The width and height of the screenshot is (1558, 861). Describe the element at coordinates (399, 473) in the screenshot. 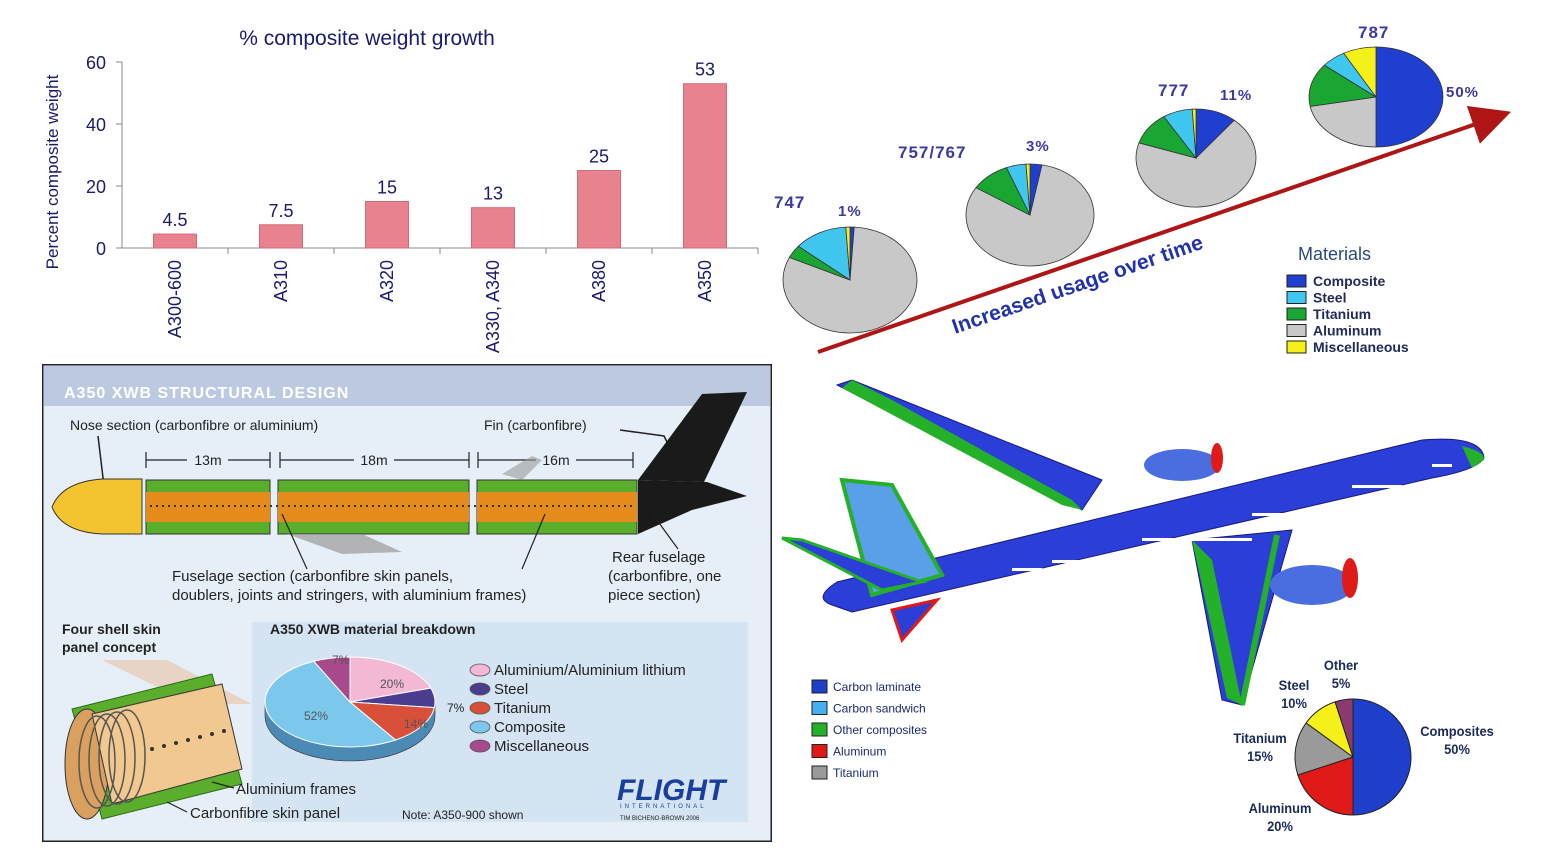

I see `a350-fuselage-diagram` at that location.